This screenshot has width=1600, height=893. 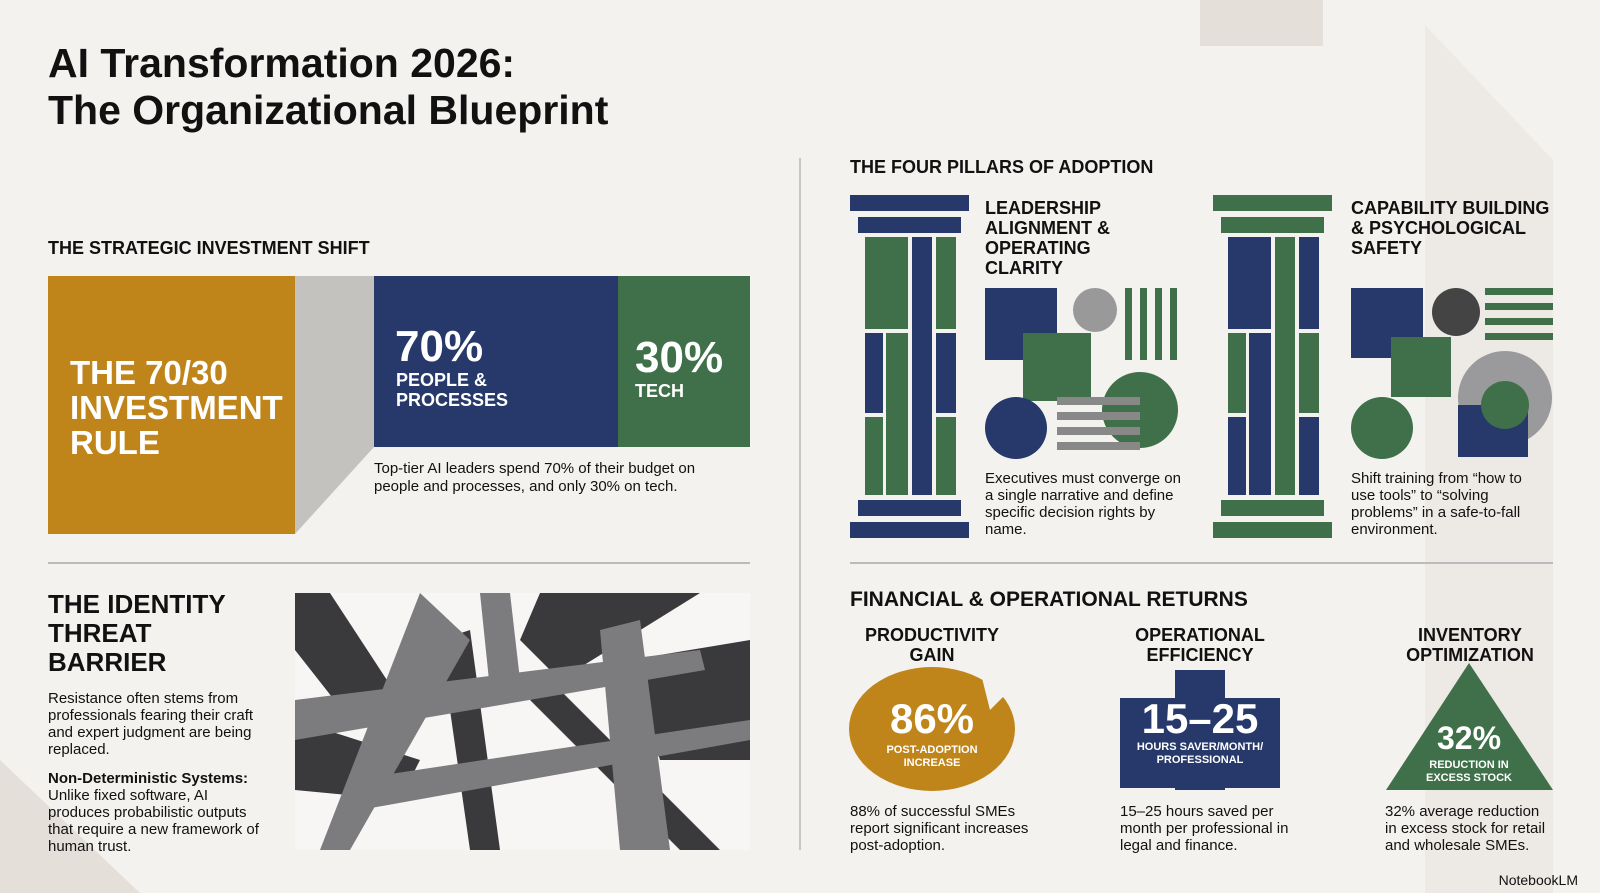 I want to click on rule-label: THE 70/30 INVESTMENT RULE, so click(x=176, y=407).